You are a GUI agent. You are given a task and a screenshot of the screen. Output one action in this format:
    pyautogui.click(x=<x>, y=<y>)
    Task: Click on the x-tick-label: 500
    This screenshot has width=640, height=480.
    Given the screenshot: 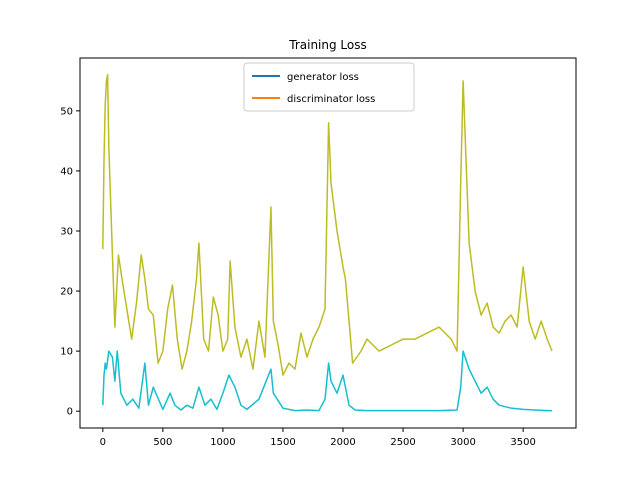 What is the action you would take?
    pyautogui.click(x=162, y=442)
    